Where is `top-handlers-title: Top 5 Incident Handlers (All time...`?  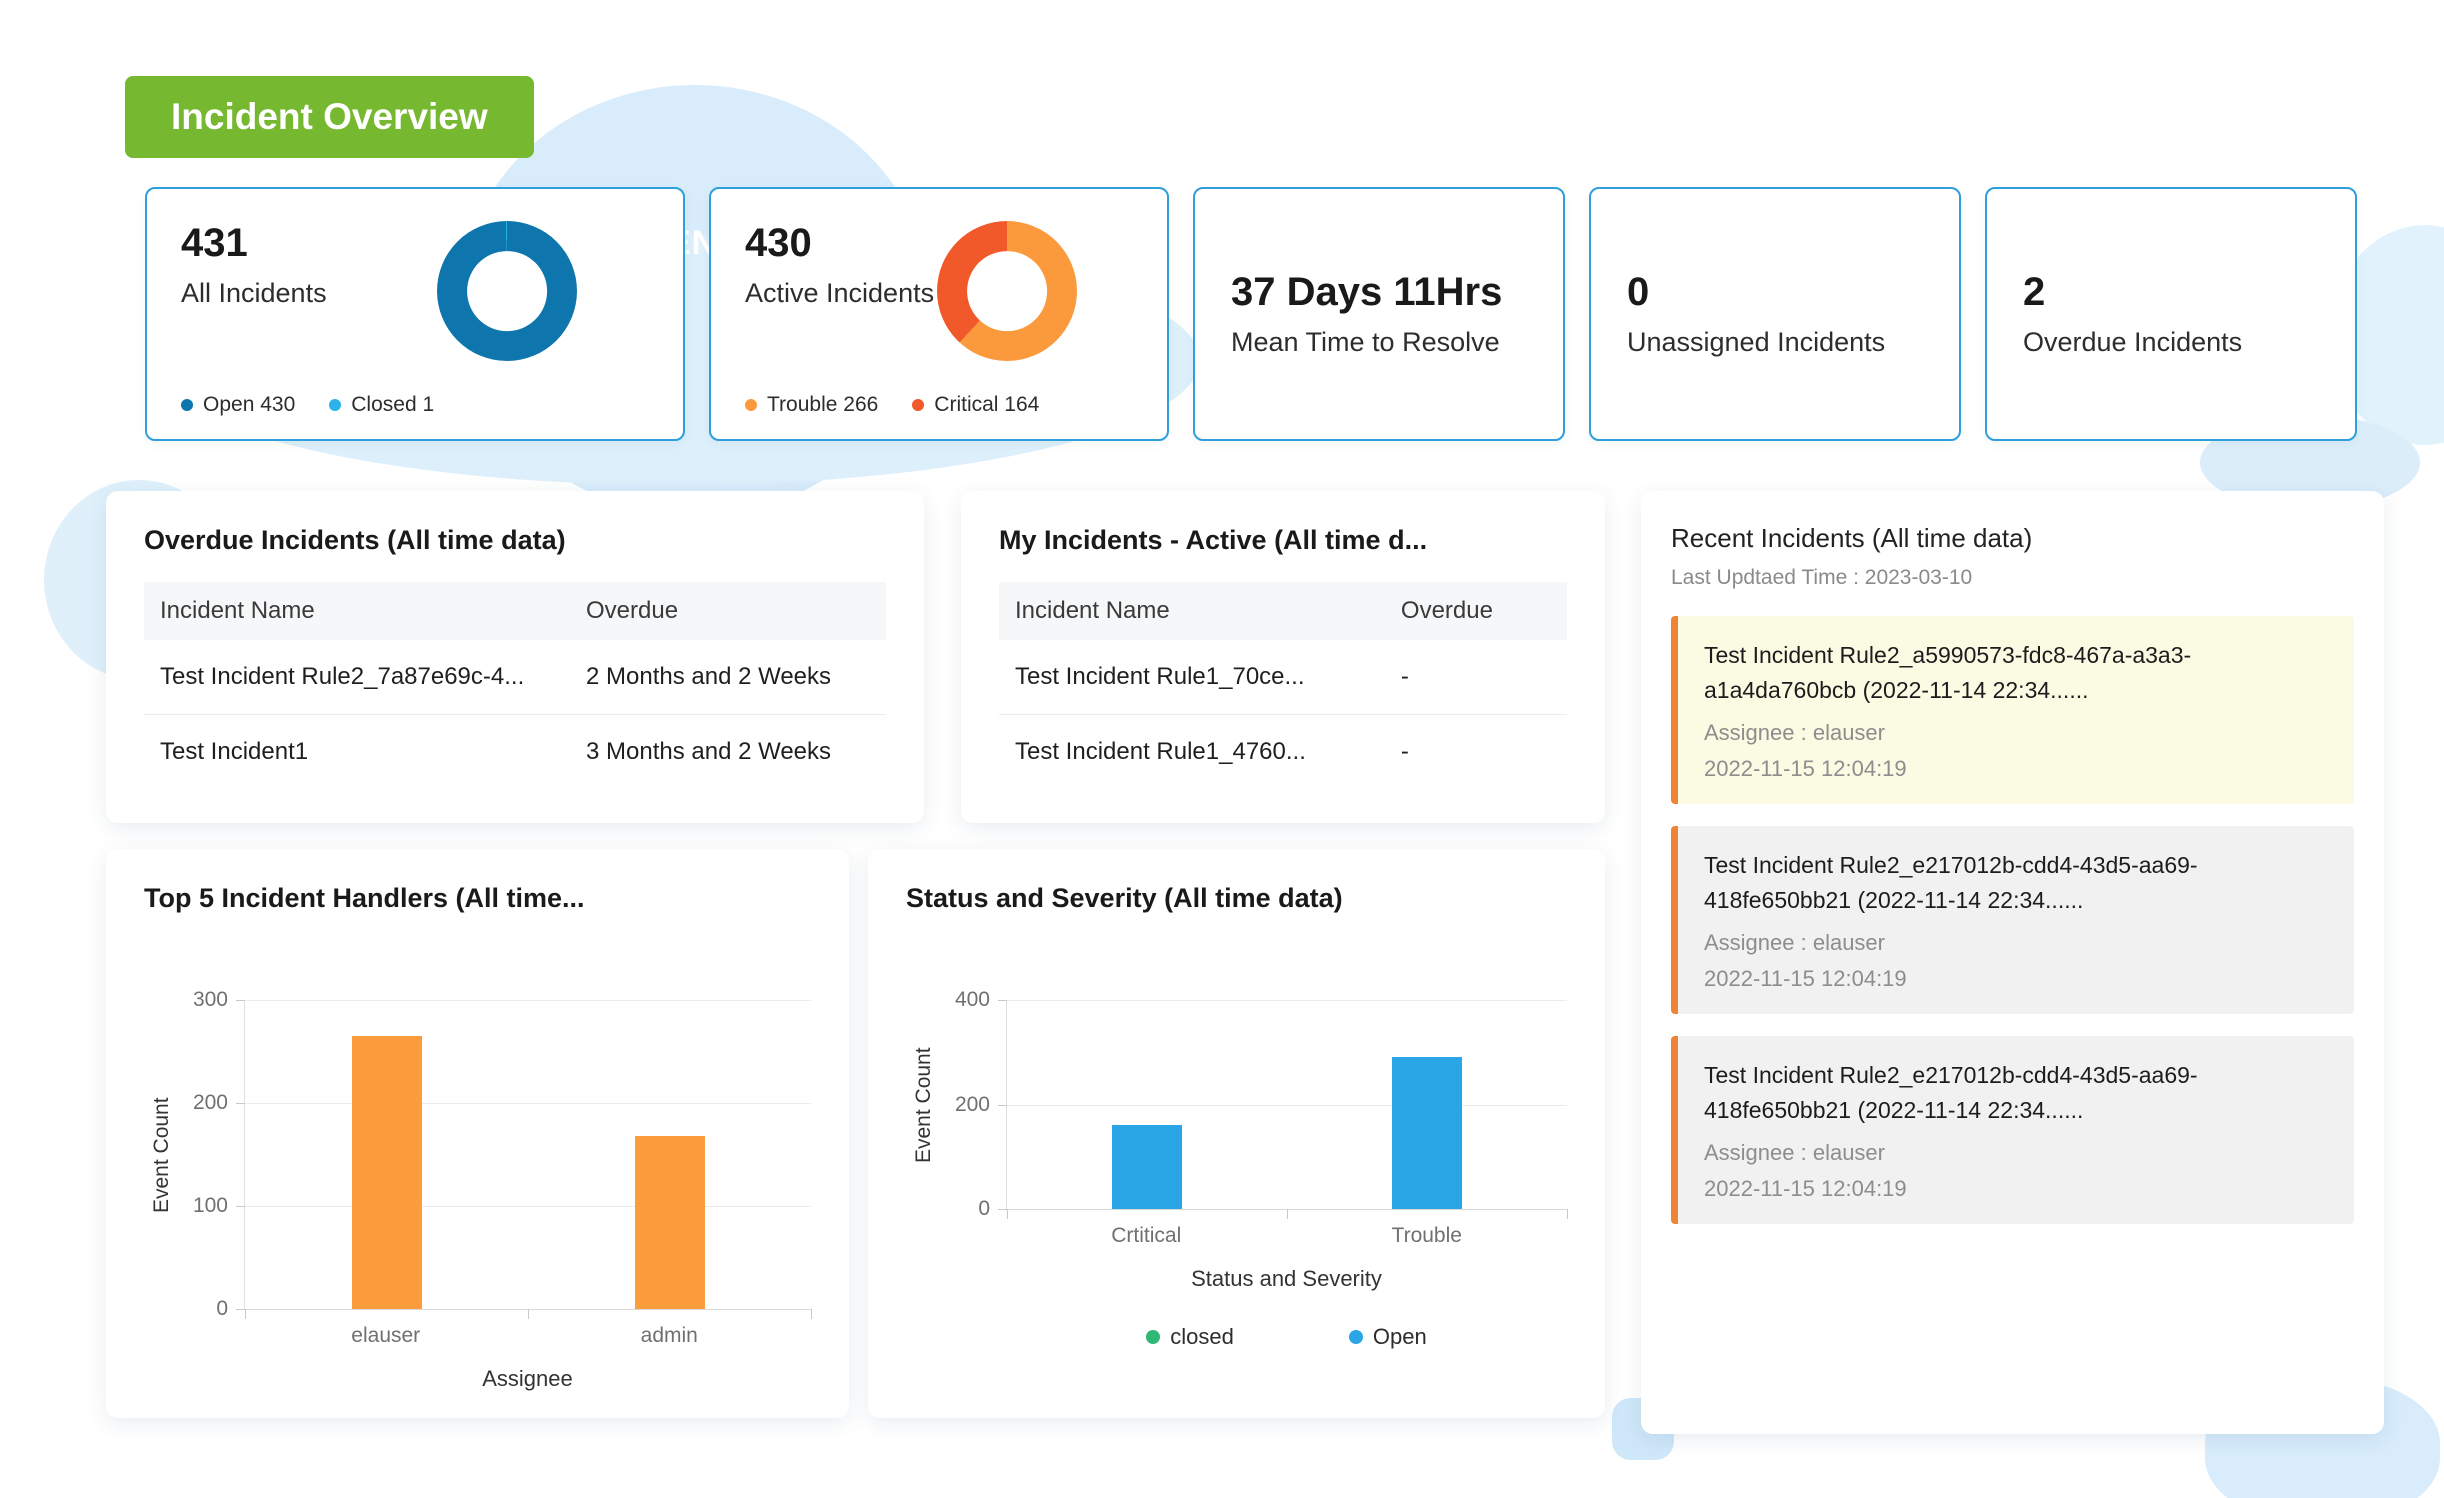
top-handlers-title: Top 5 Incident Handlers (All time... is located at coordinates (364, 898).